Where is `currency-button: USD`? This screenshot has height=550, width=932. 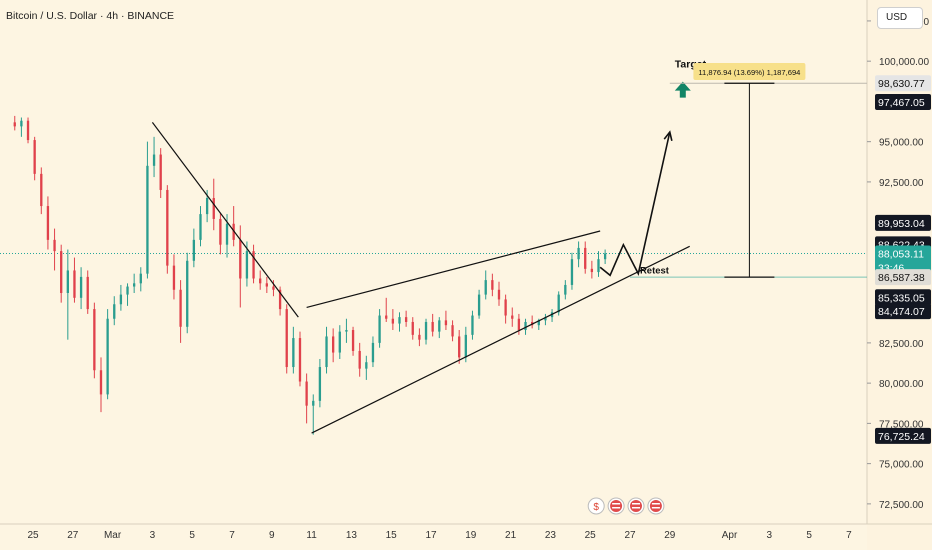
currency-button: USD is located at coordinates (900, 18).